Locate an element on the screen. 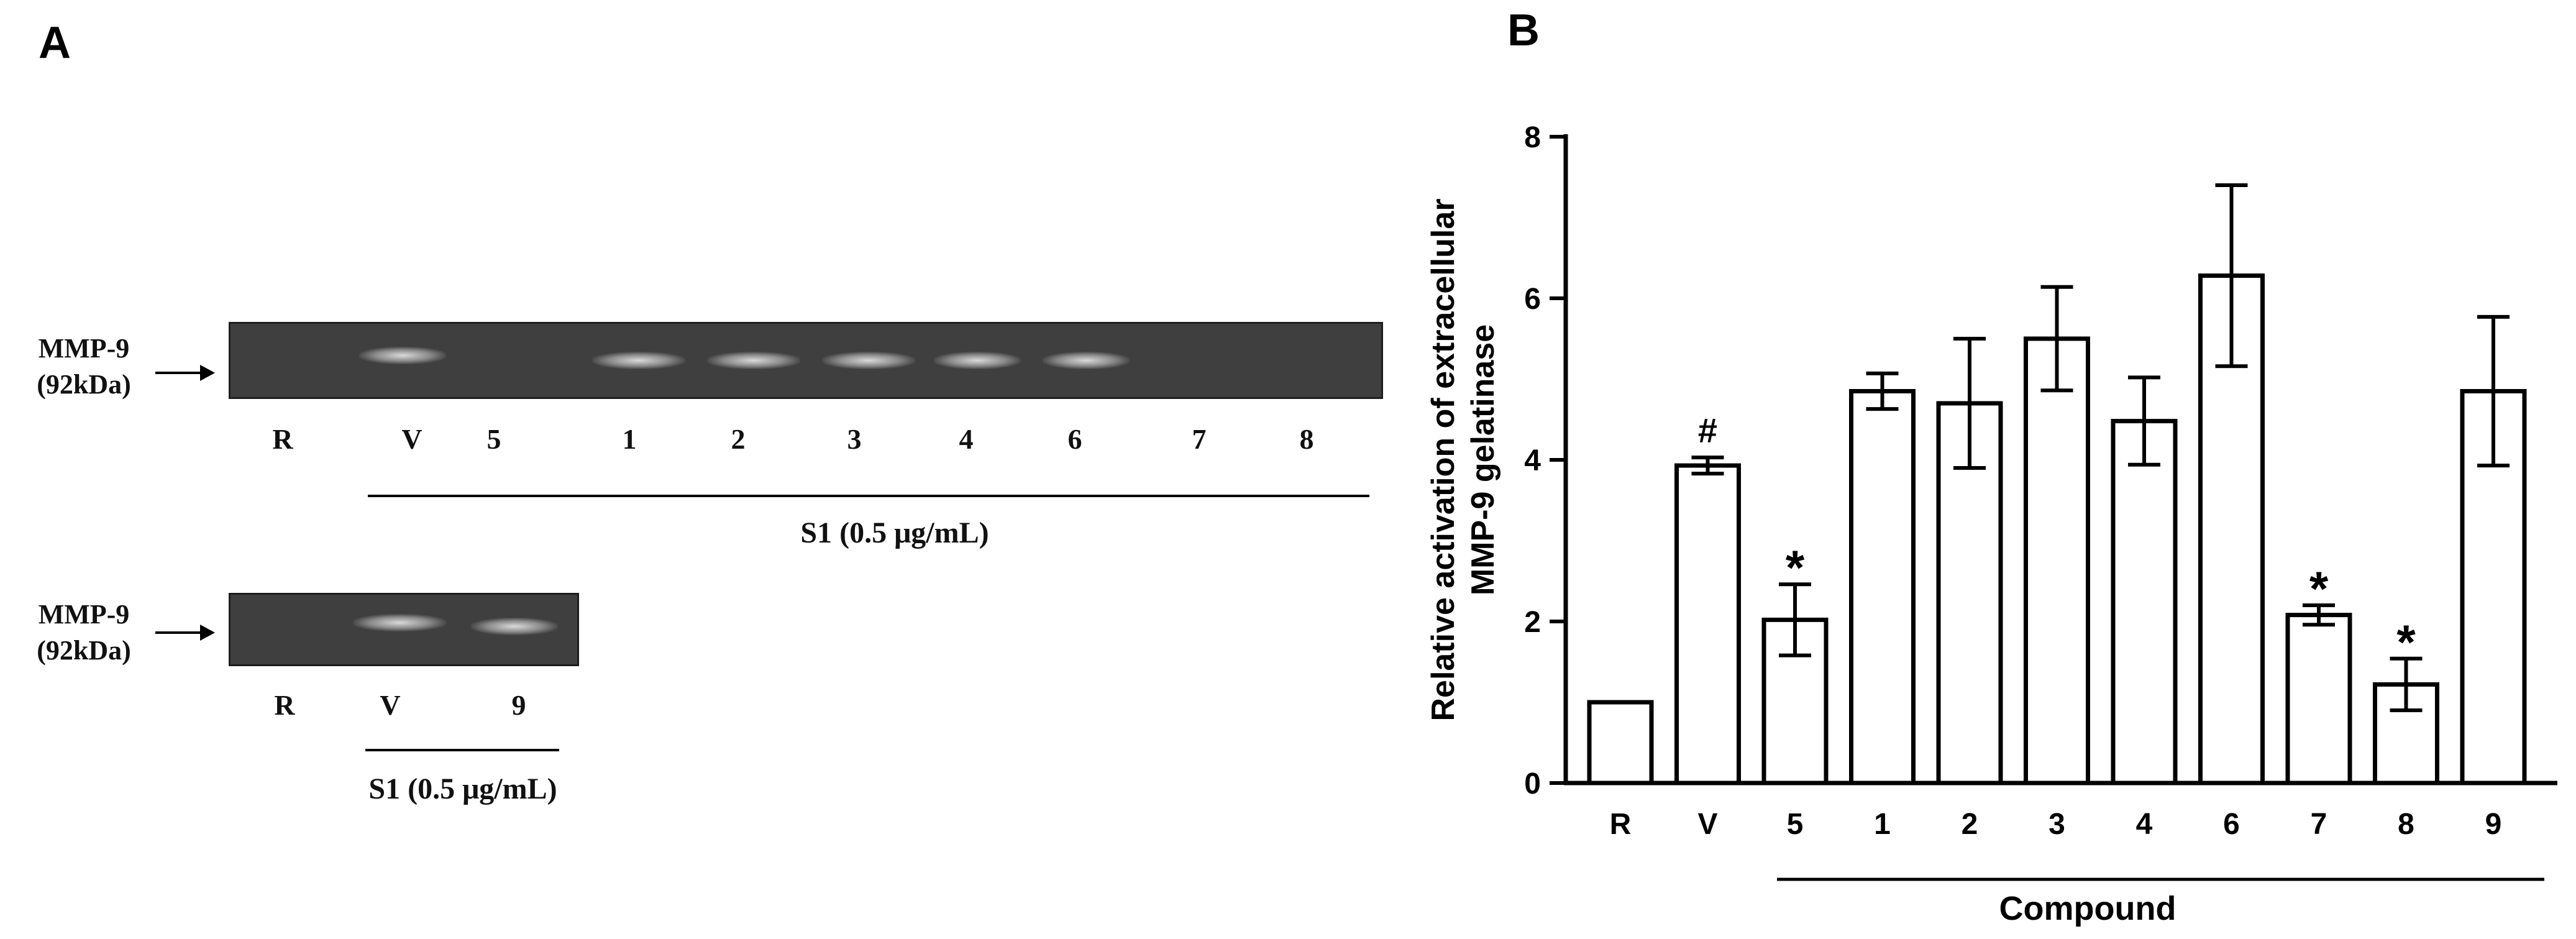 This screenshot has width=2576, height=939. gel-bottom-lane-9: 9 is located at coordinates (518, 705).